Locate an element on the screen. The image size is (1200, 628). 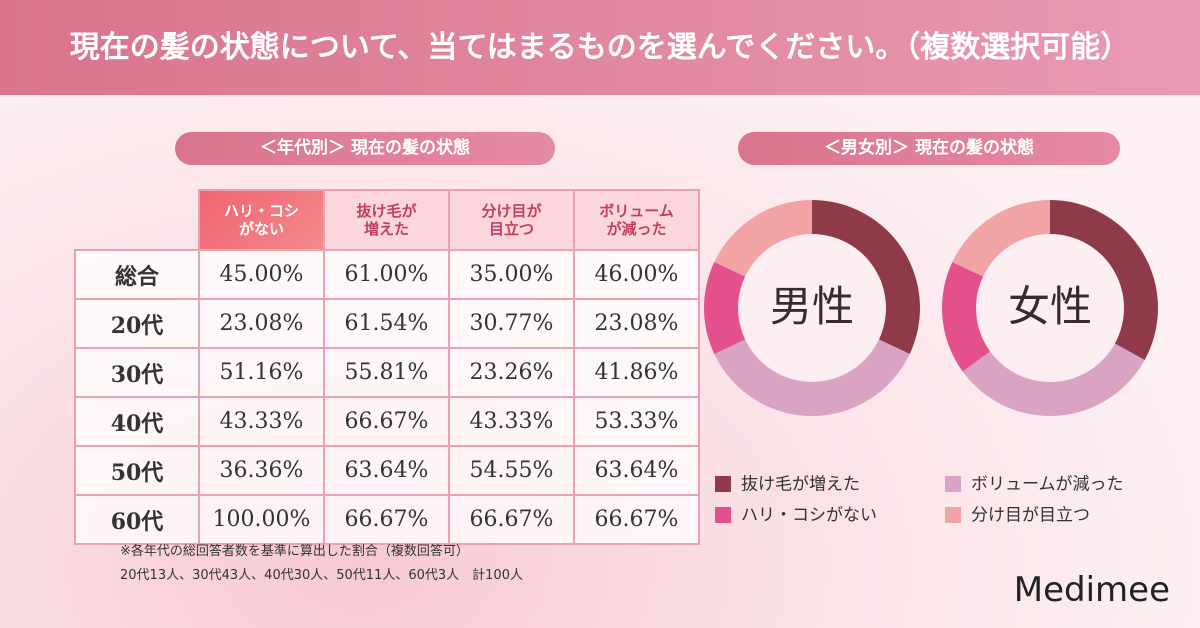
row: 50代 36.36% 63.64% 54.55% 63.64% is located at coordinates (387, 470).